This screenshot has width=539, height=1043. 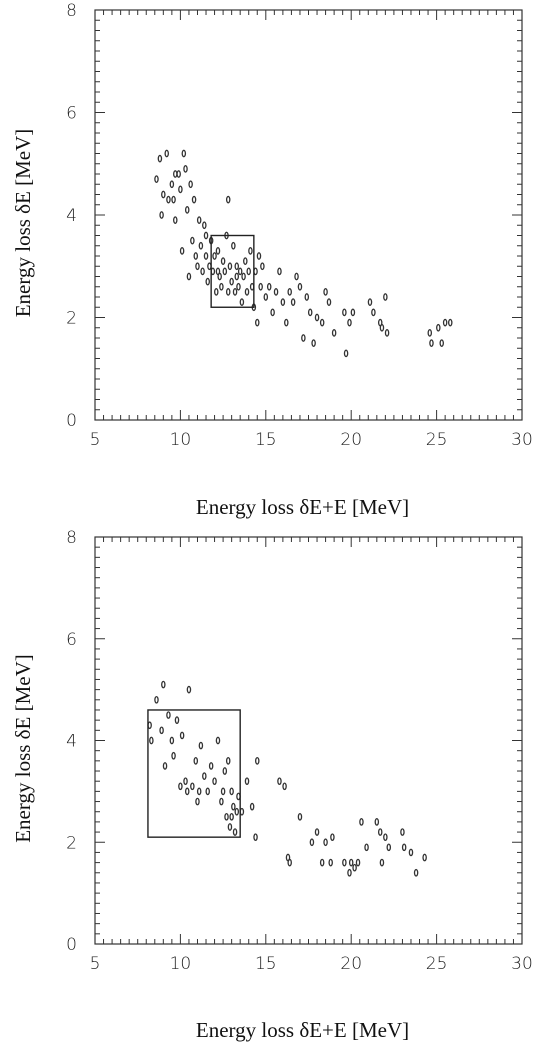 I want to click on x-tick-label: 10, so click(x=181, y=964).